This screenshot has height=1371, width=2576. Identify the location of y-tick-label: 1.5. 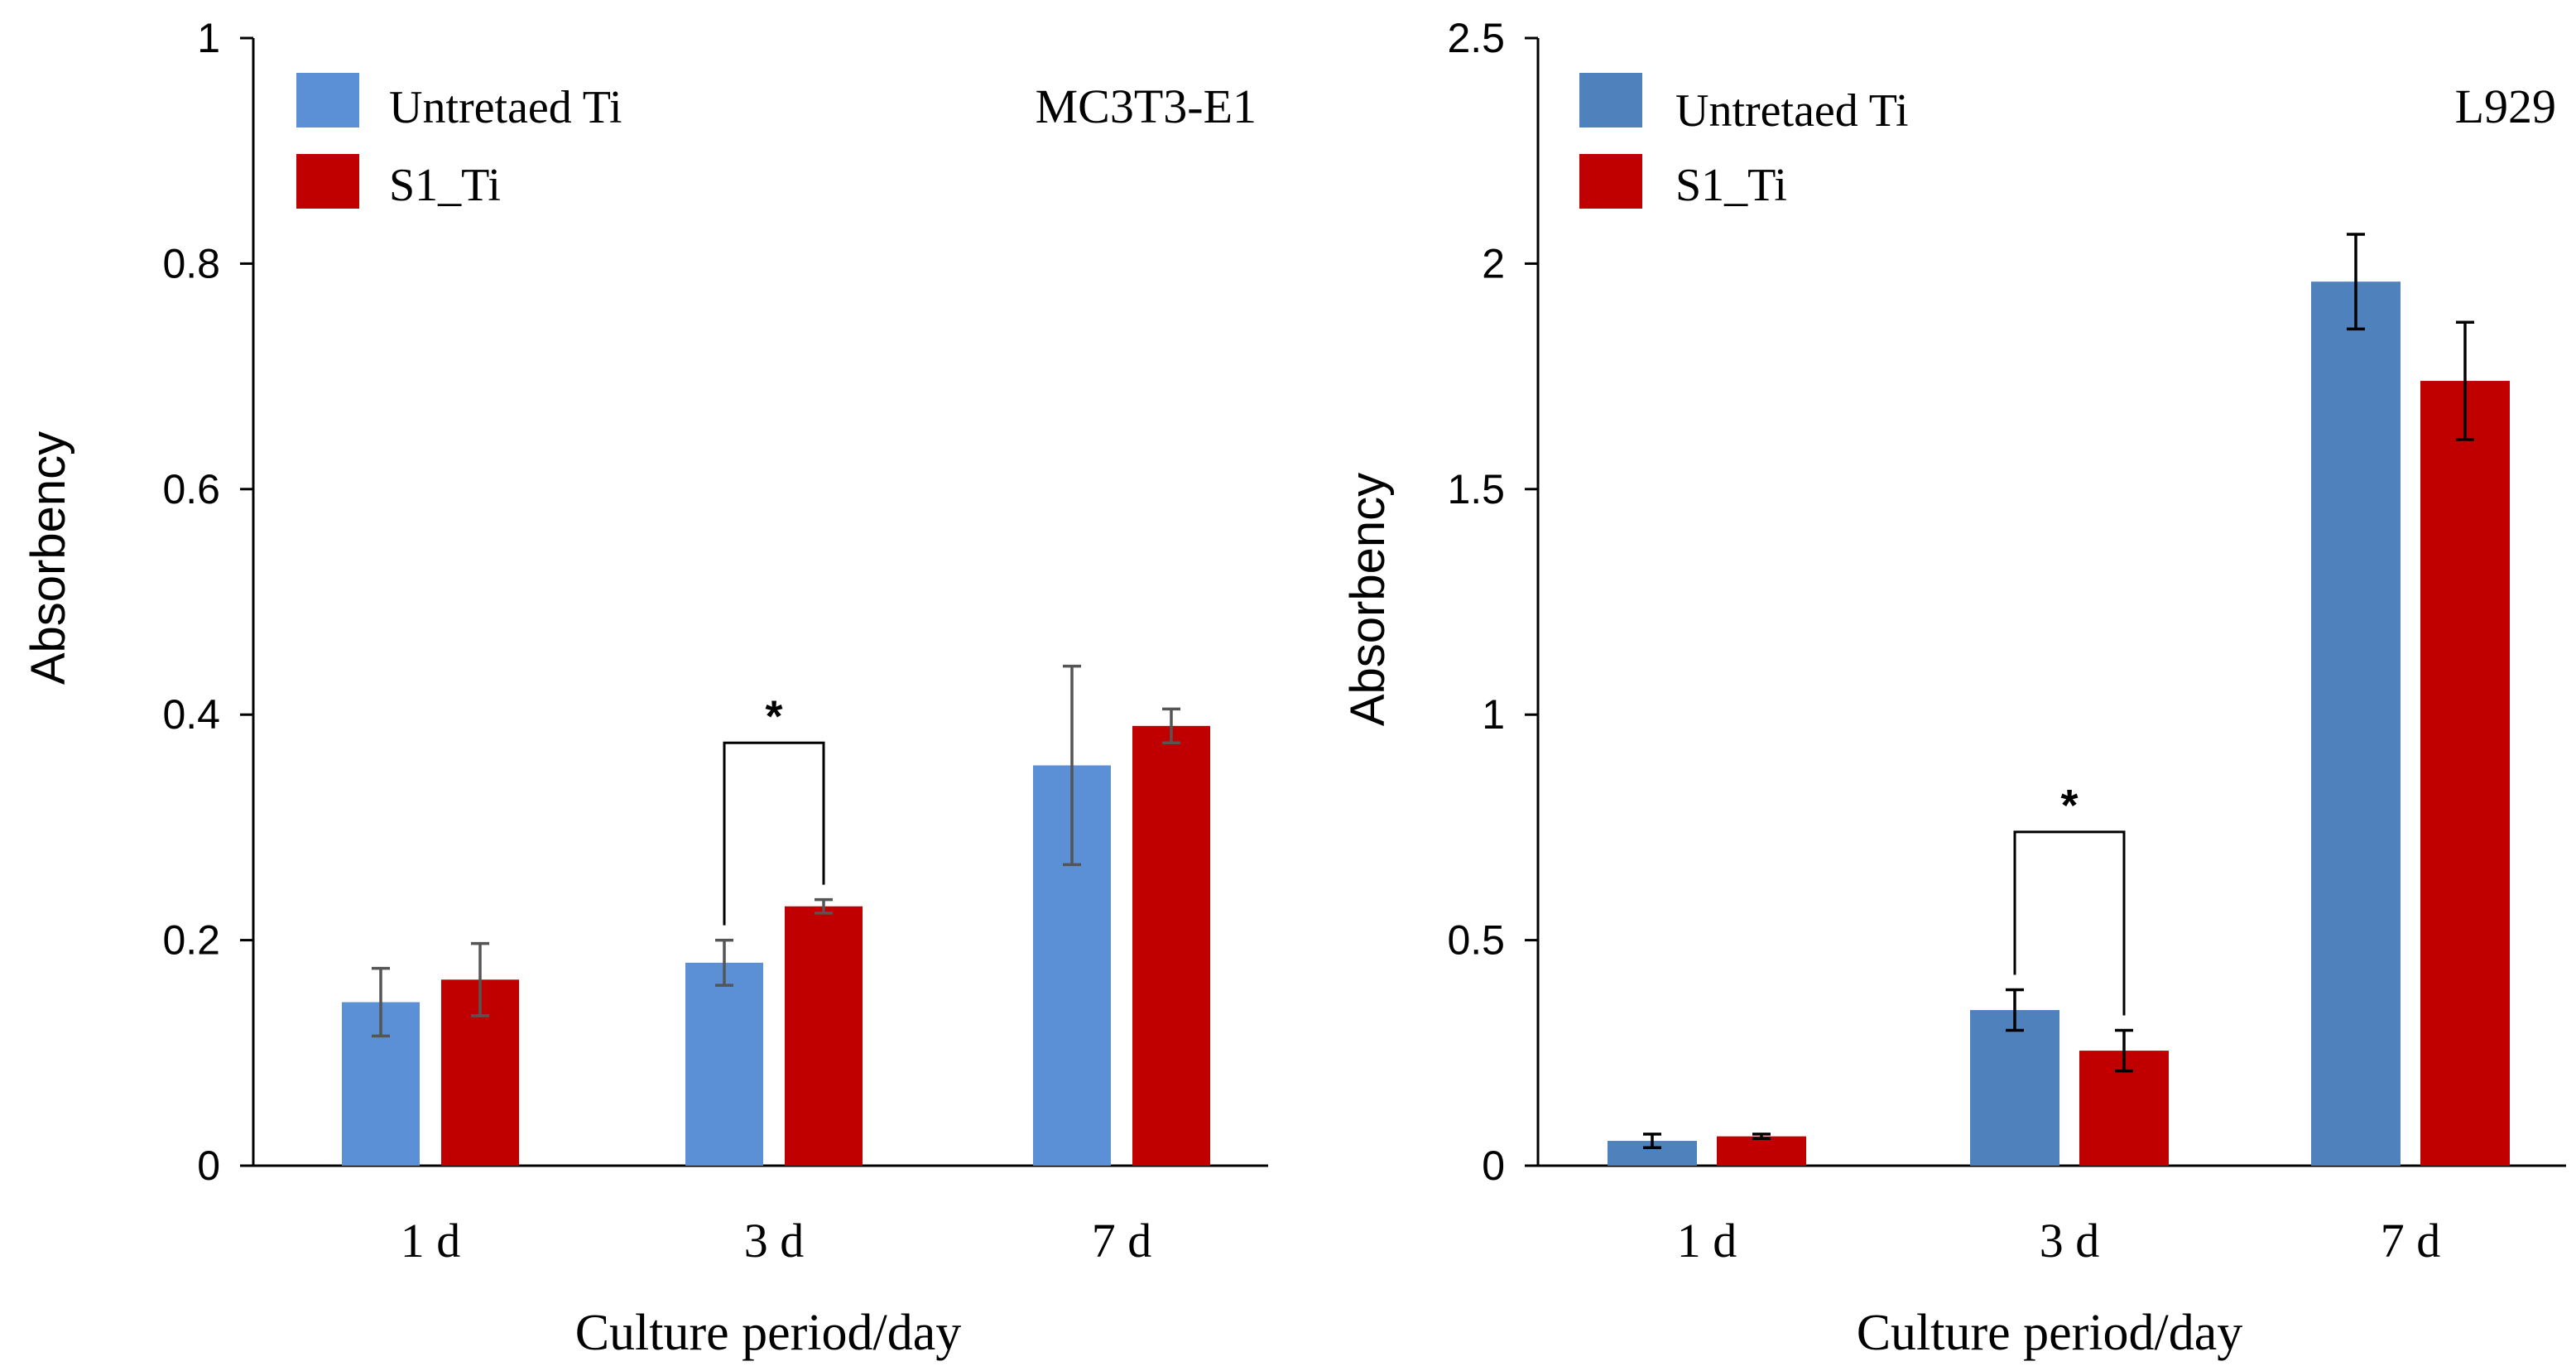
(1476, 489).